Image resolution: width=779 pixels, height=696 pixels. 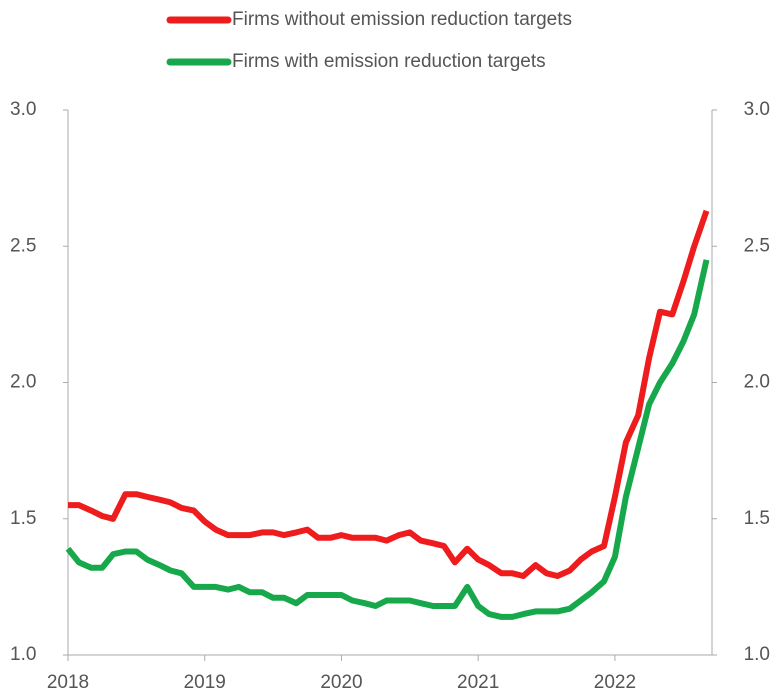 What do you see at coordinates (23, 109) in the screenshot?
I see `y-tick-label: 3.0` at bounding box center [23, 109].